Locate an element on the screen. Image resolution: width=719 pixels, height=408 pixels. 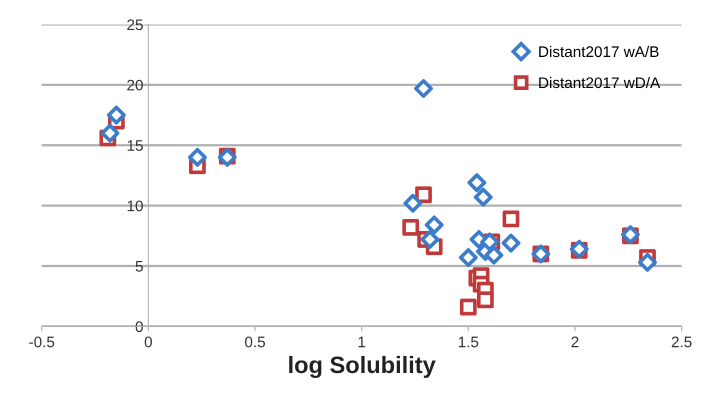
legend-label: Distant2017 wD/A is located at coordinates (599, 82).